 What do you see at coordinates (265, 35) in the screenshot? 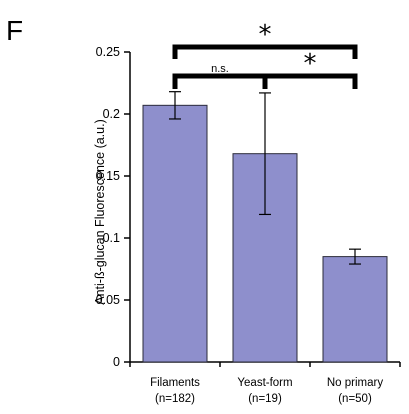
I see `bracket-outer-label: *` at bounding box center [265, 35].